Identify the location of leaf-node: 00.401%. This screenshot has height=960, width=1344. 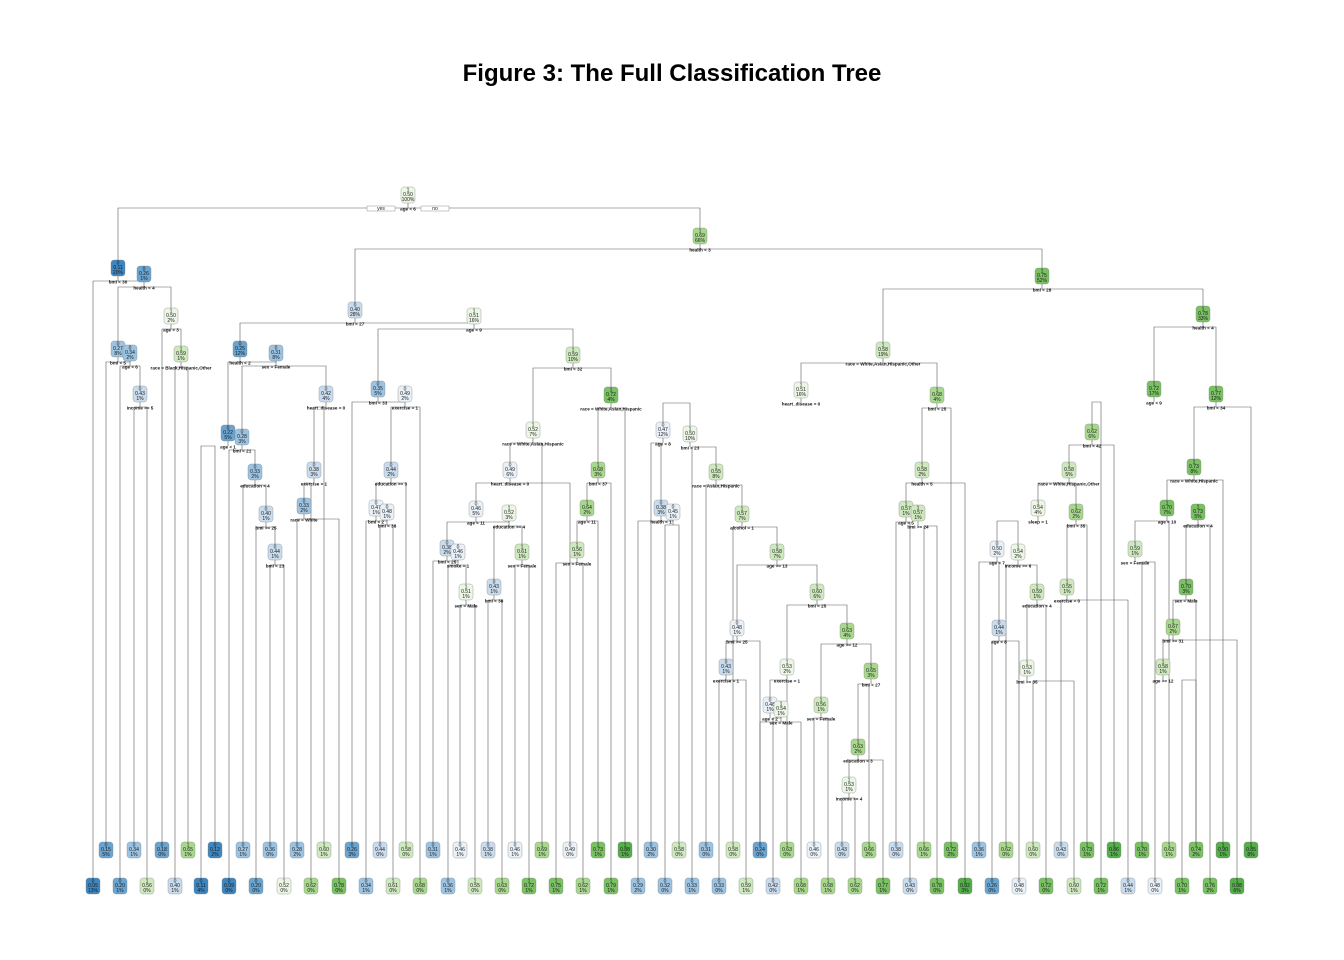
(175, 886).